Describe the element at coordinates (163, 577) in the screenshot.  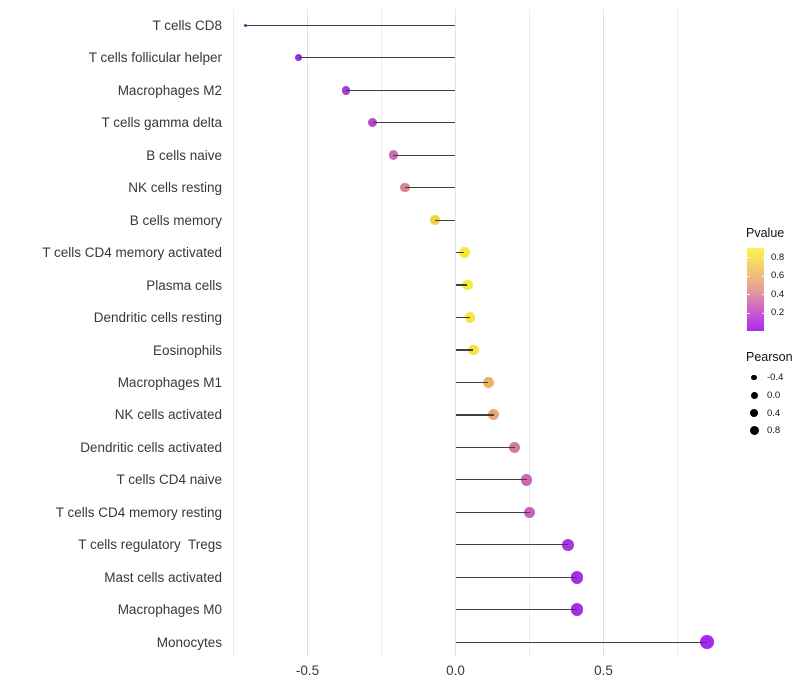
I see `y-axis-label: Mast cells activated` at that location.